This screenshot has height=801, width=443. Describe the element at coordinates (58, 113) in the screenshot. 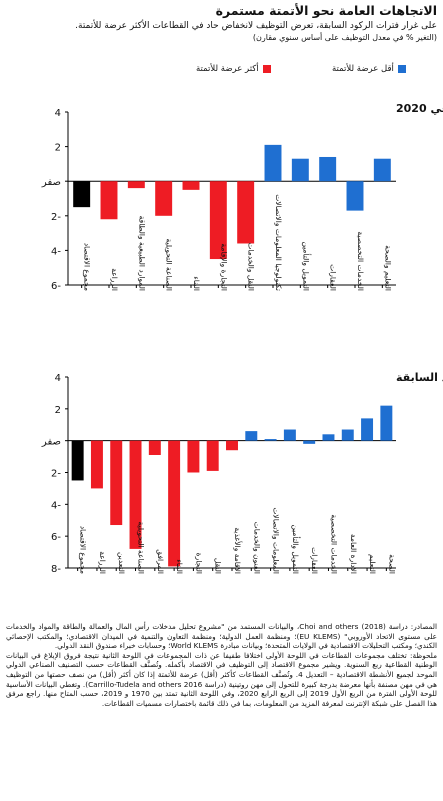

I see `panel-1-y-tick-label: 4` at that location.